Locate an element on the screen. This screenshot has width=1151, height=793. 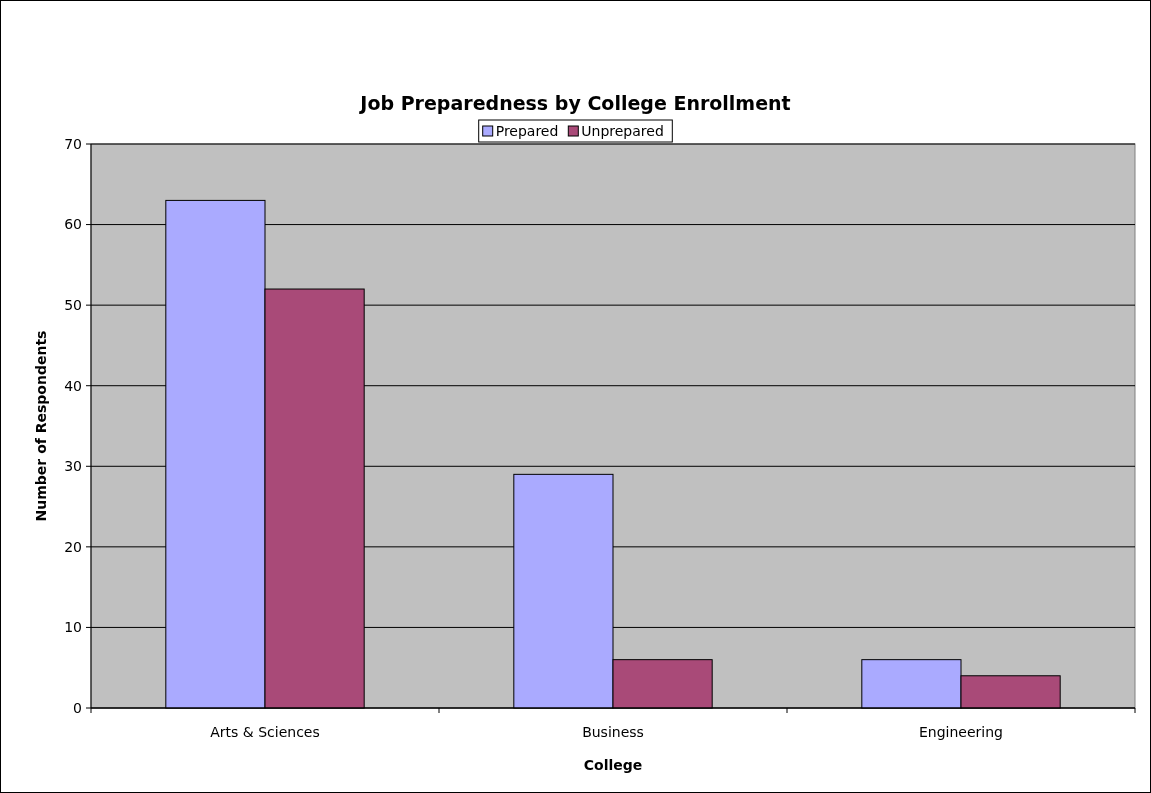
y-tick-label: 50 is located at coordinates (73, 305).